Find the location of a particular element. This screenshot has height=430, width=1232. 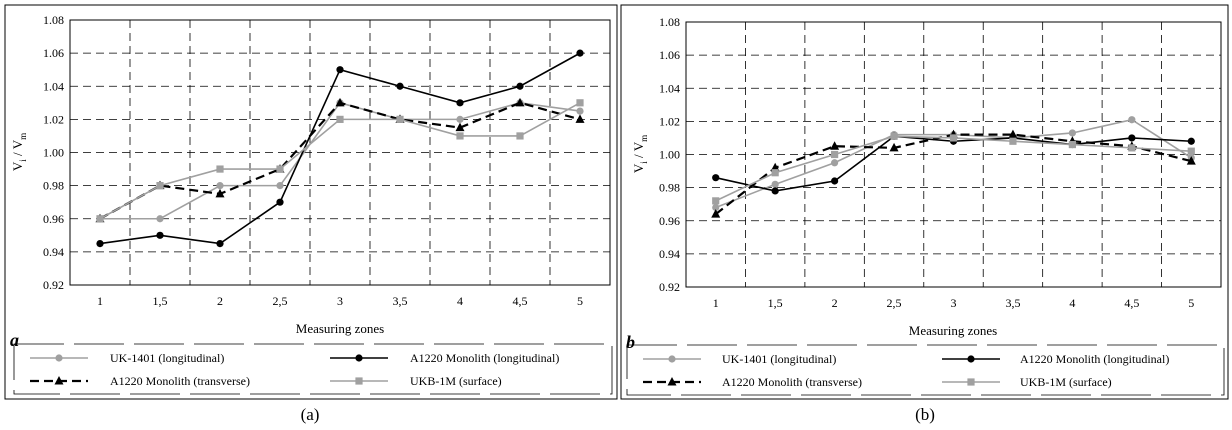

y-tick-label: 0.92 is located at coordinates (53, 285).